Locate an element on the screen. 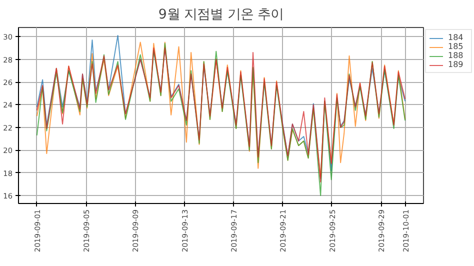  legend-label: 188 is located at coordinates (456, 55).